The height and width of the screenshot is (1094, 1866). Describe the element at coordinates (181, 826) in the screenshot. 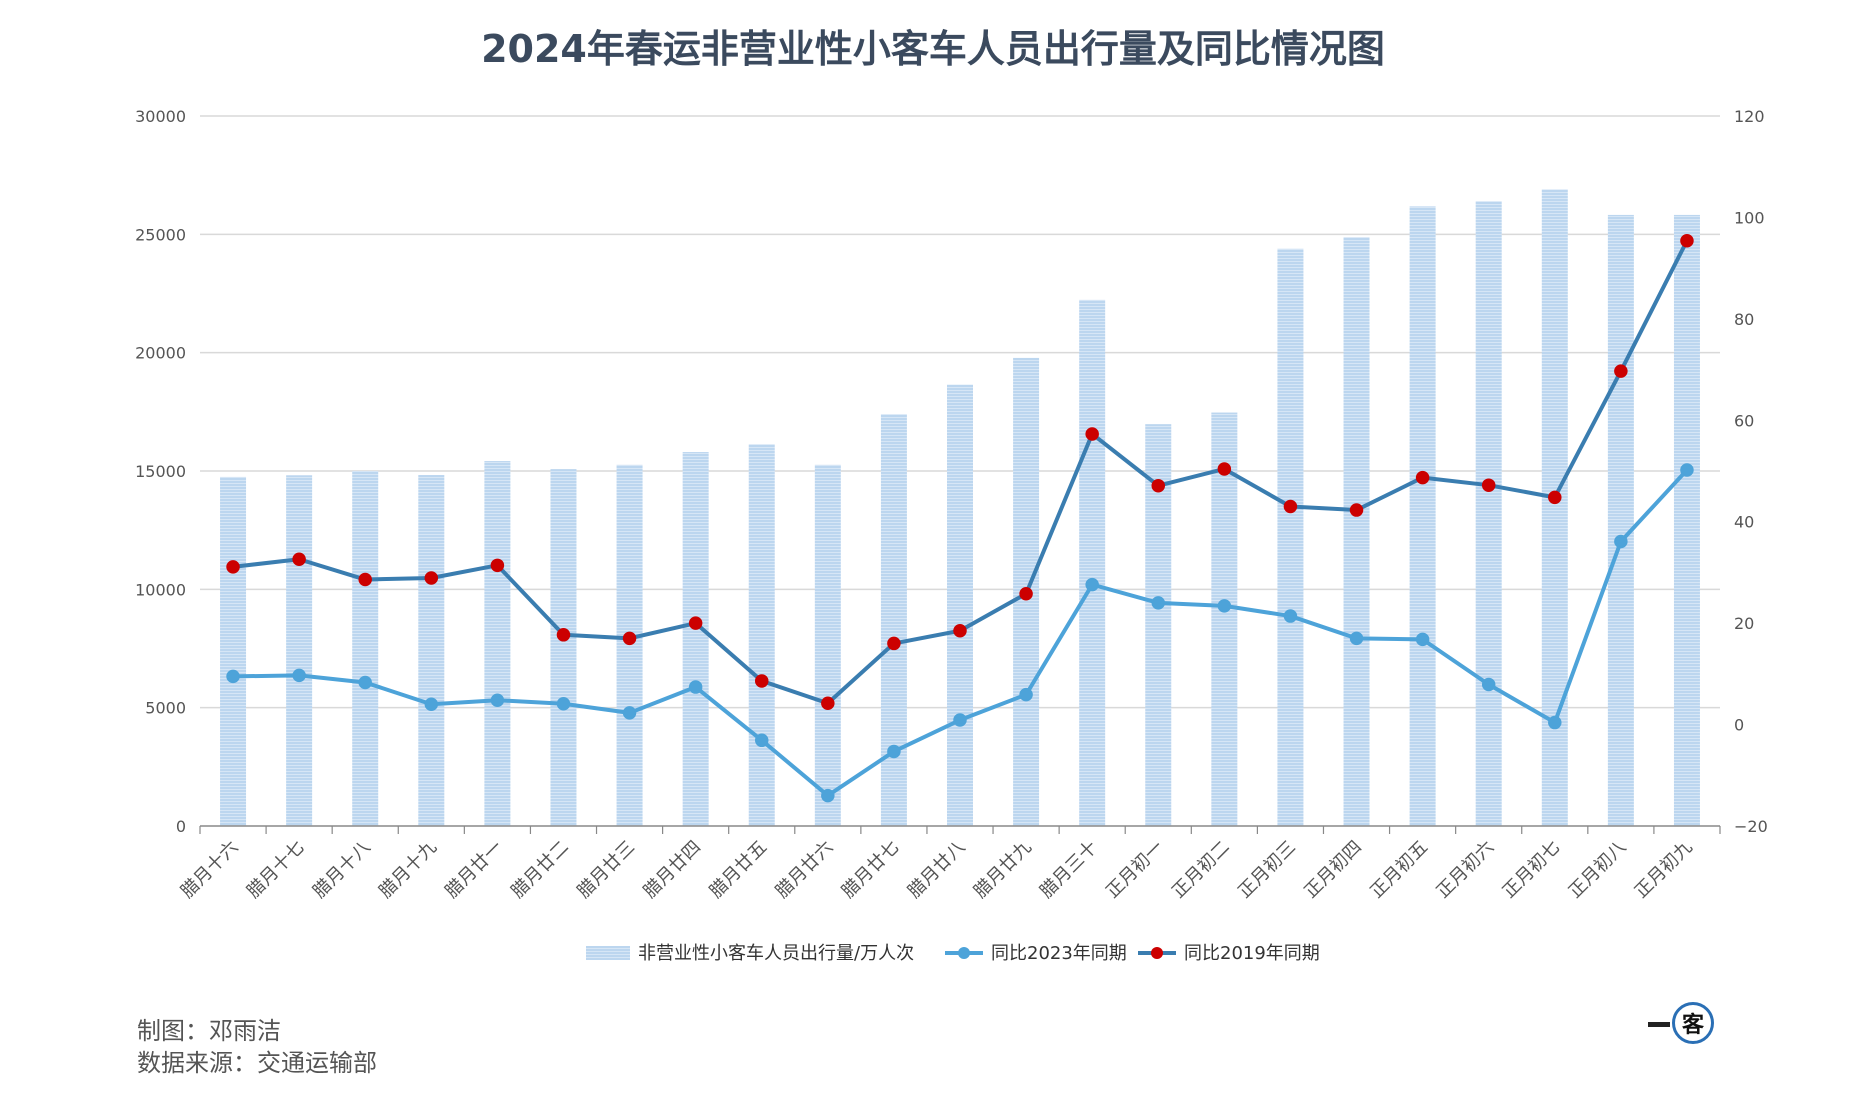

I see `left-tick-label: 0` at that location.